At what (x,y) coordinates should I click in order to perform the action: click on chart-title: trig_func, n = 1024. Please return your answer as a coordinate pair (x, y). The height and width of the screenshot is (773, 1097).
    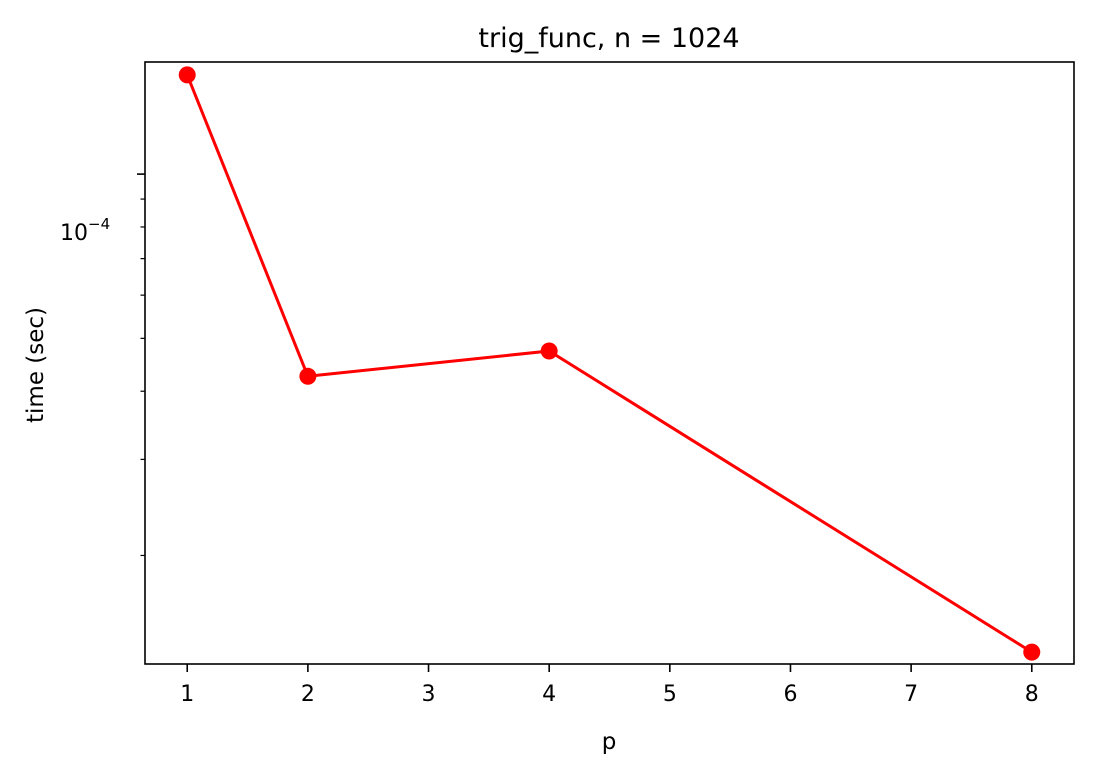
    Looking at the image, I should click on (608, 38).